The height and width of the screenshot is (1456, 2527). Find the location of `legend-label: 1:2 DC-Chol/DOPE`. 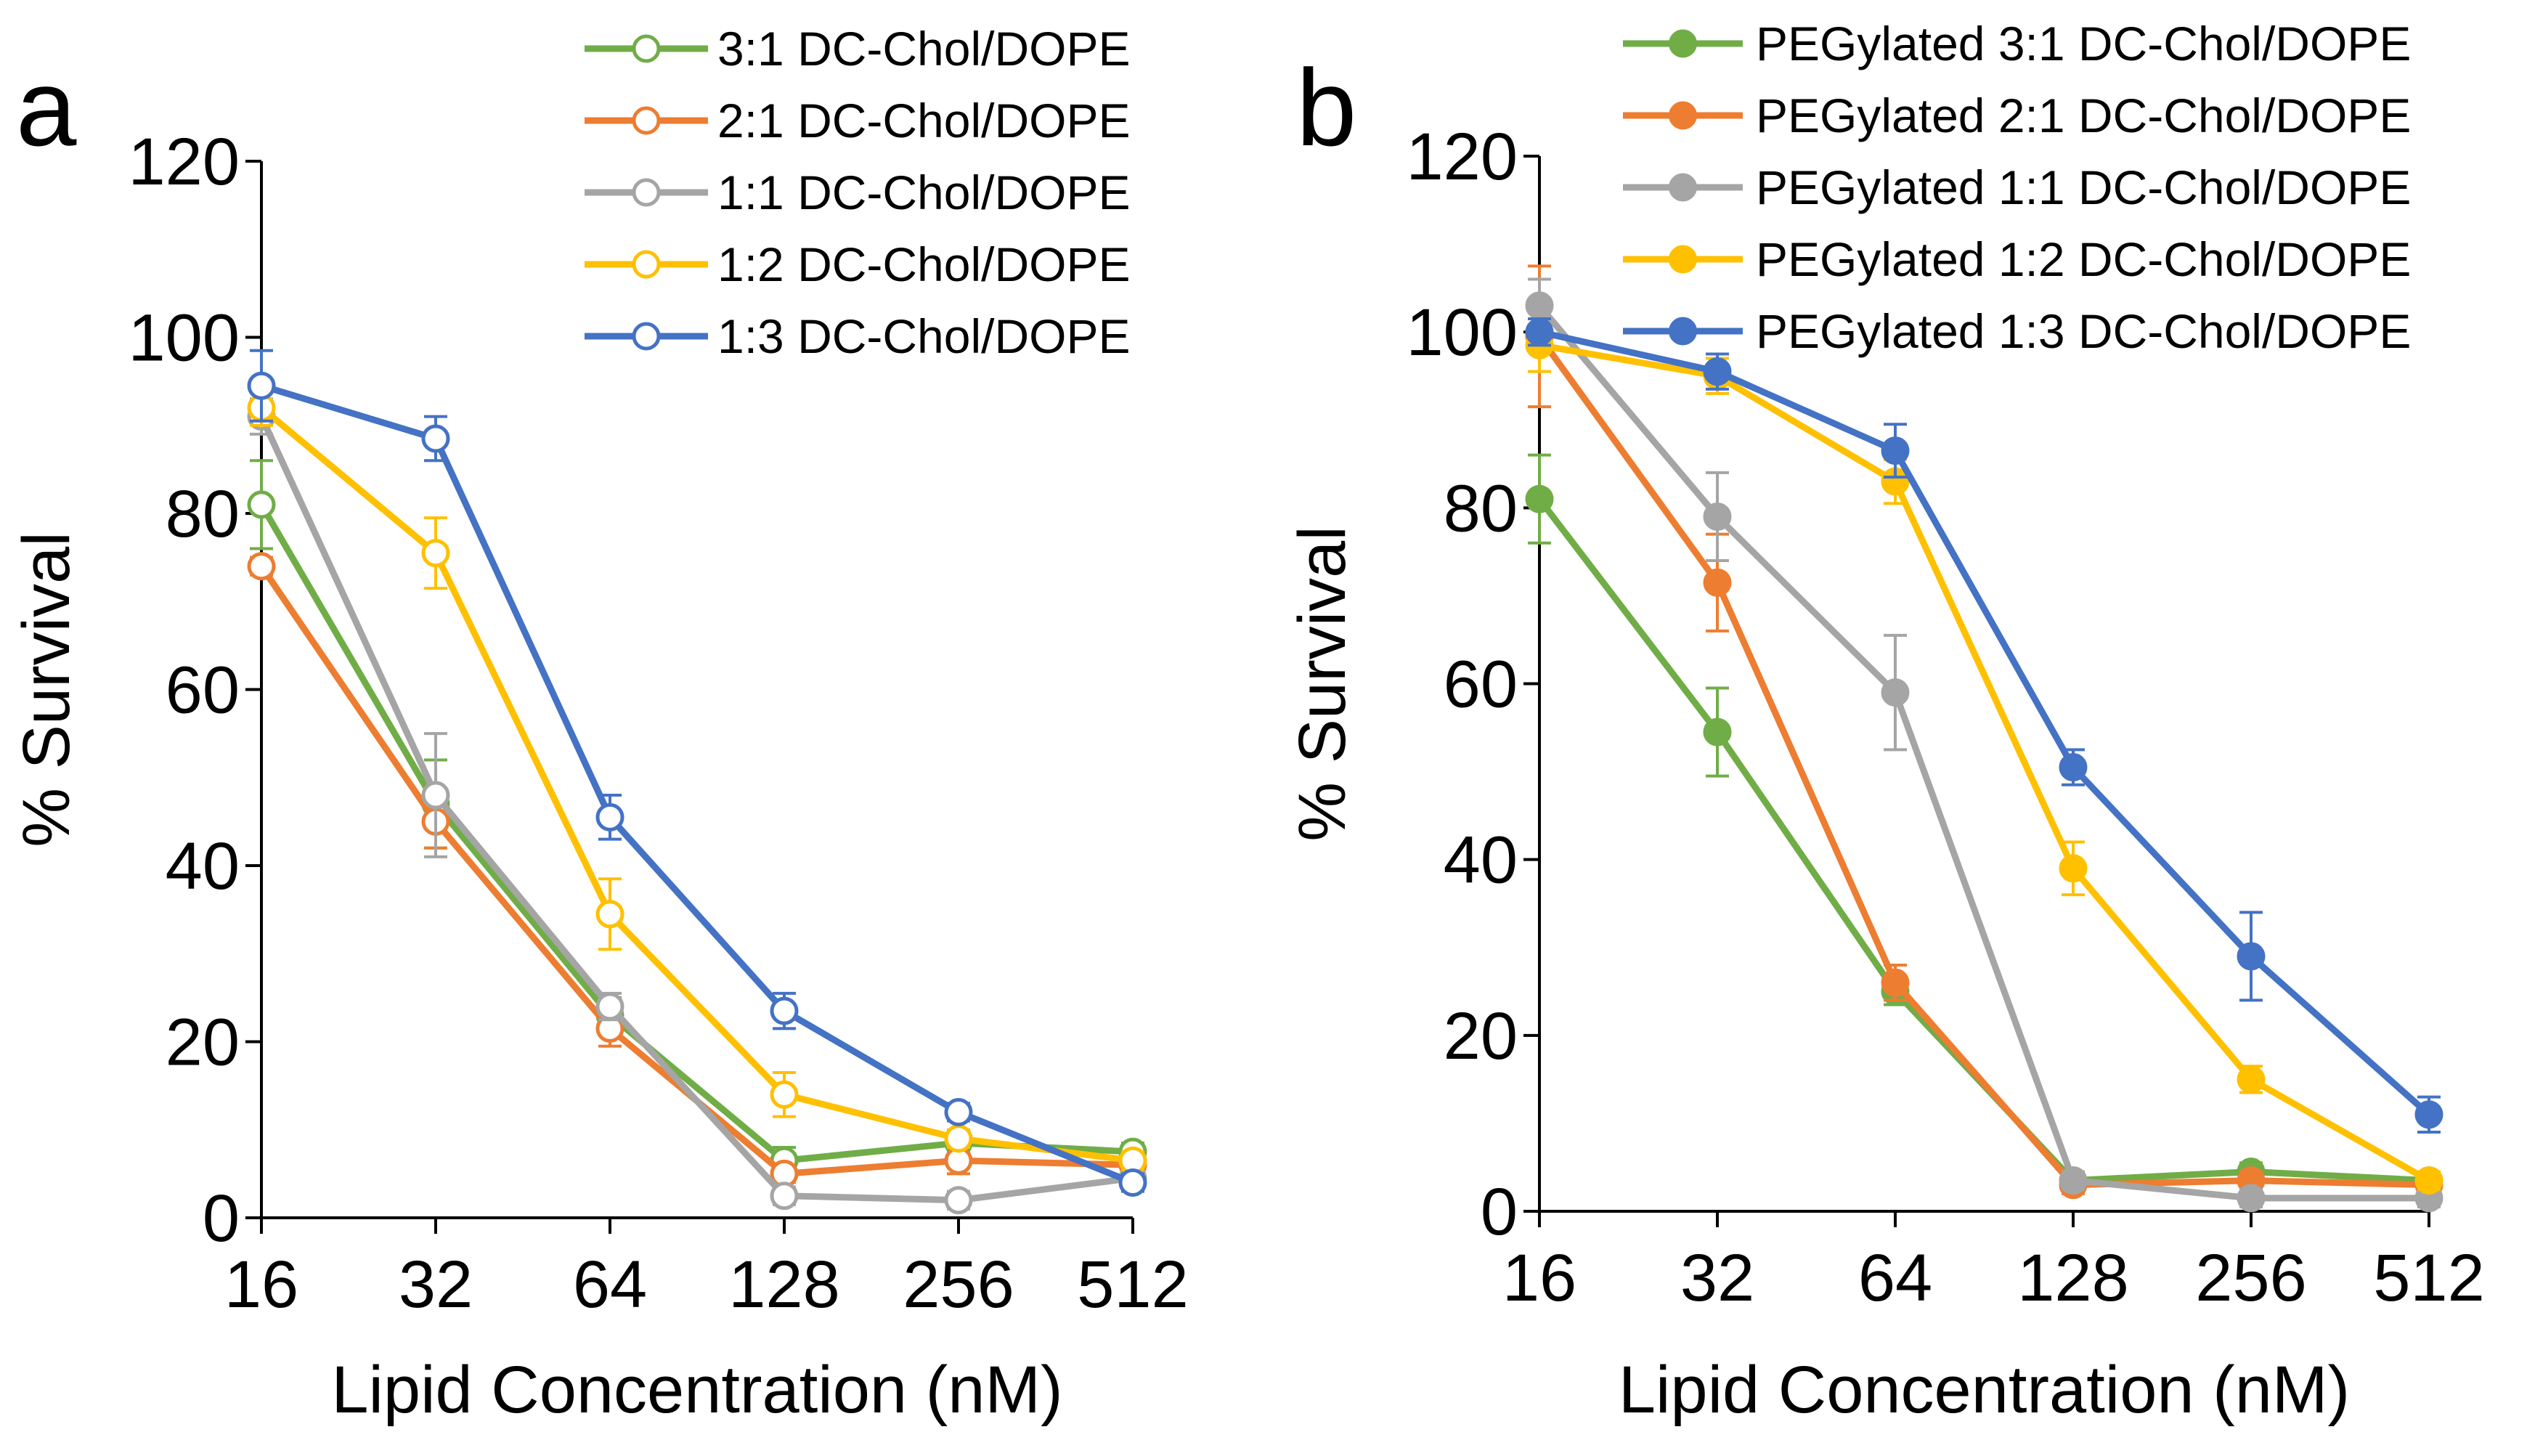

legend-label: 1:2 DC-Chol/DOPE is located at coordinates (924, 264).